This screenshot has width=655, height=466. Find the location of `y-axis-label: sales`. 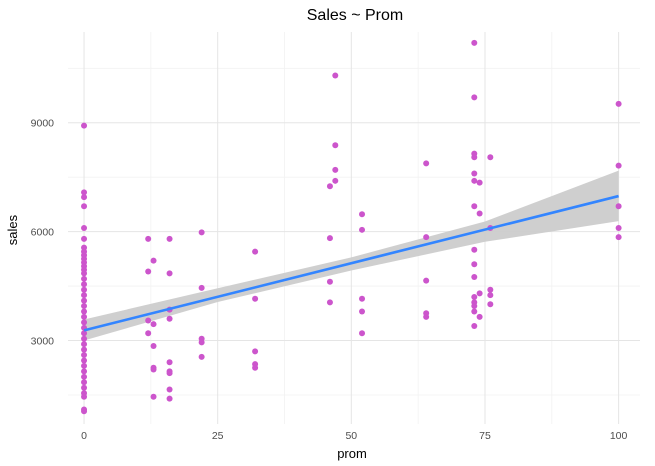

y-axis-label: sales is located at coordinates (12, 229).